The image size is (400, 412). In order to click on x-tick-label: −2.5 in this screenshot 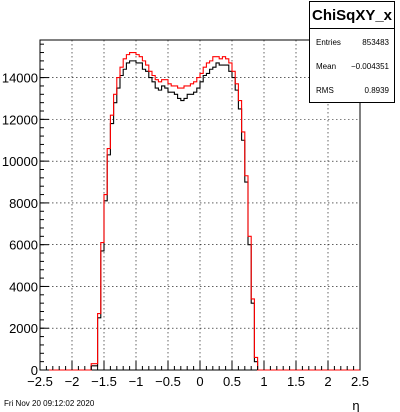, I will do `click(40, 381)`.